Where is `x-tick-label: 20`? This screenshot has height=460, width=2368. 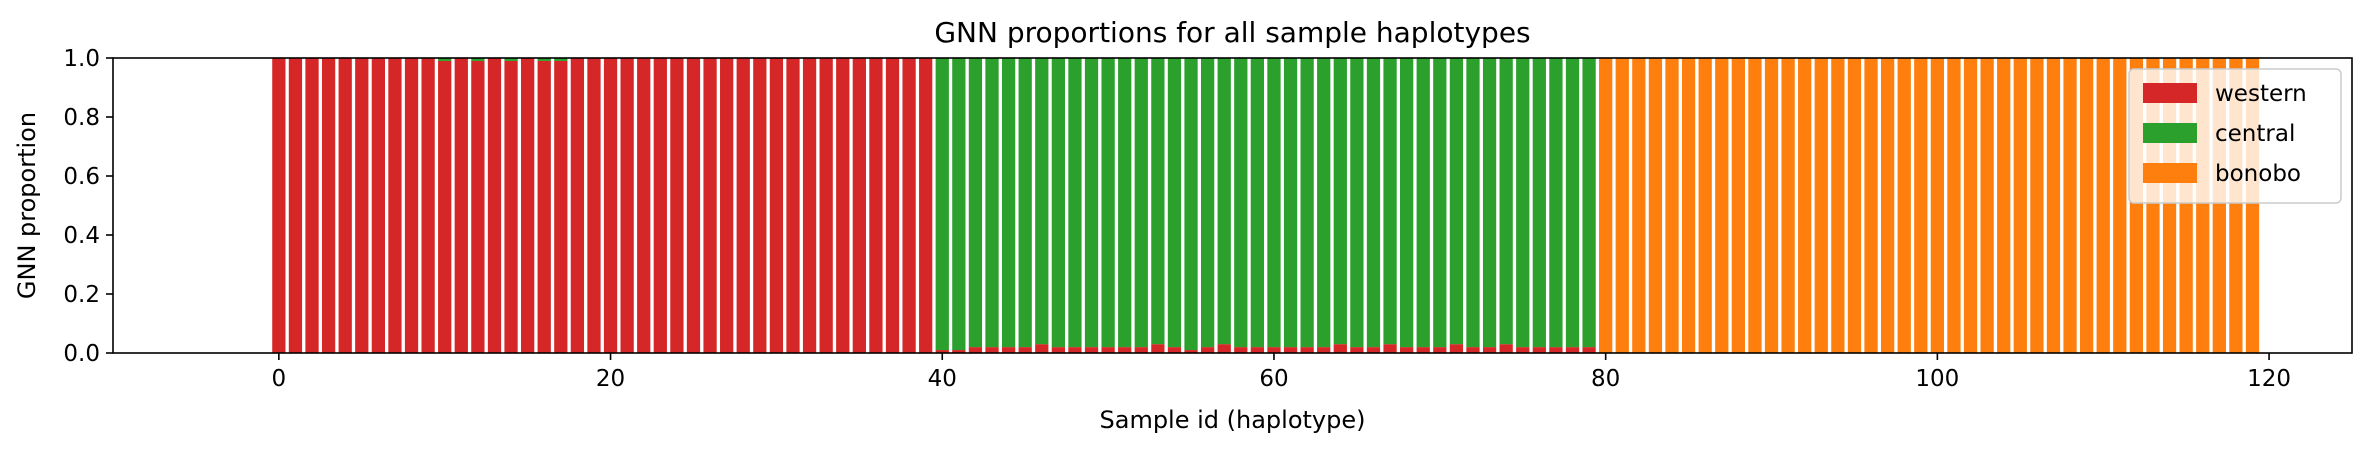
x-tick-label: 20 is located at coordinates (610, 379).